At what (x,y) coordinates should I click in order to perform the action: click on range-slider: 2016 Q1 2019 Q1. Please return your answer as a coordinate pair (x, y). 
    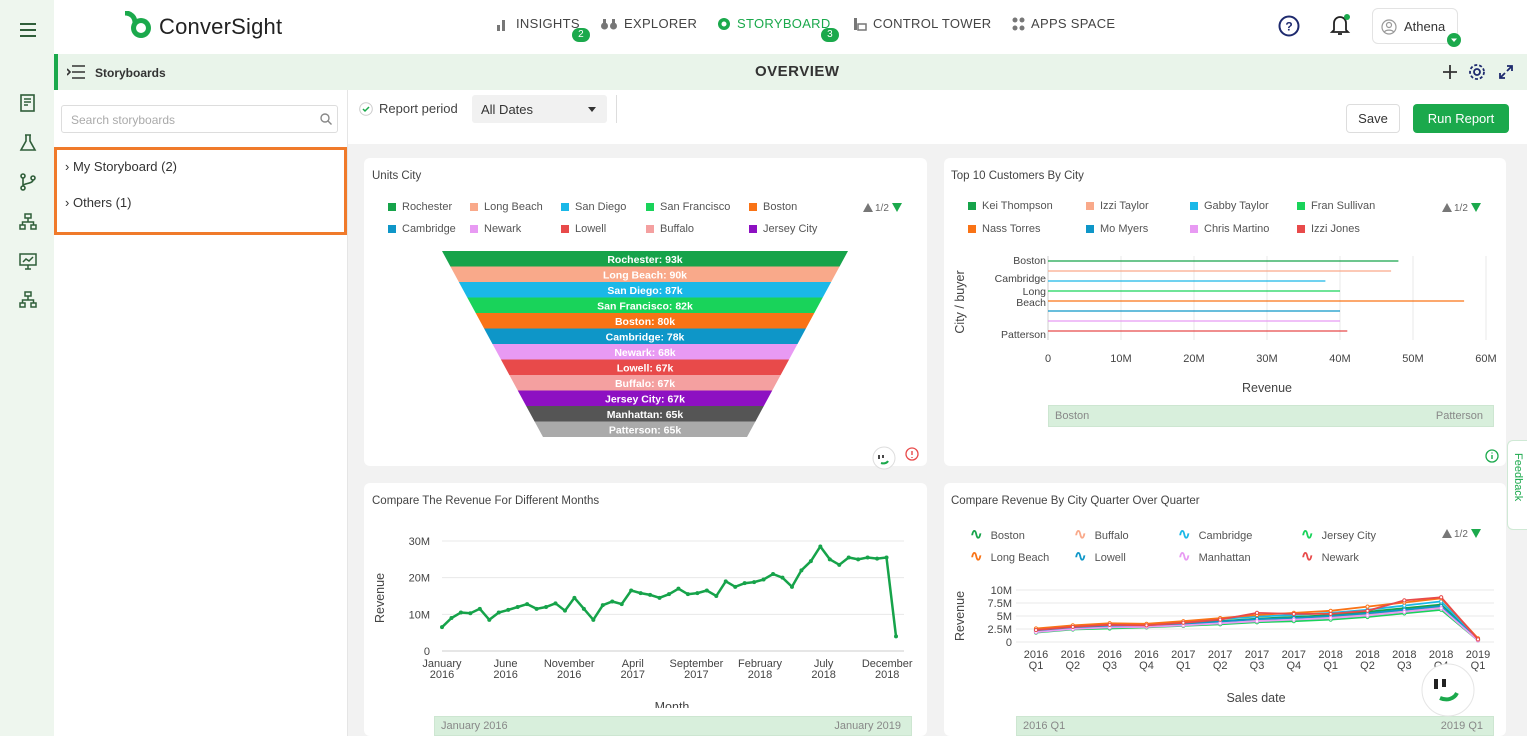
    Looking at the image, I should click on (1255, 726).